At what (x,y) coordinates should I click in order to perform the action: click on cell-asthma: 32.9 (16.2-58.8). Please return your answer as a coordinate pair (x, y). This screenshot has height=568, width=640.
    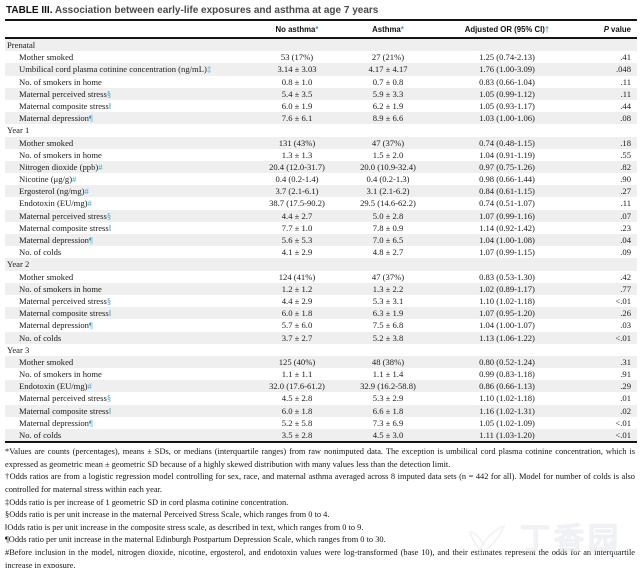
    Looking at the image, I should click on (388, 386).